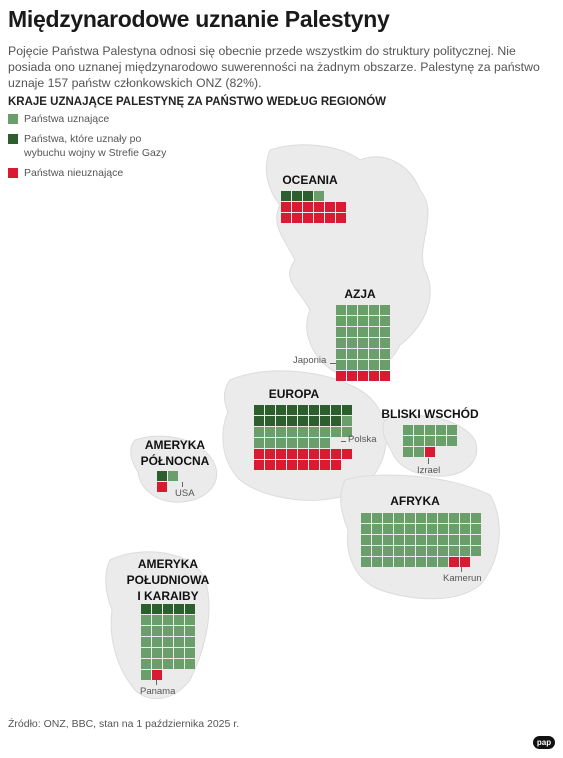 This screenshot has height=758, width=563. I want to click on callout-polska: Polska, so click(362, 439).